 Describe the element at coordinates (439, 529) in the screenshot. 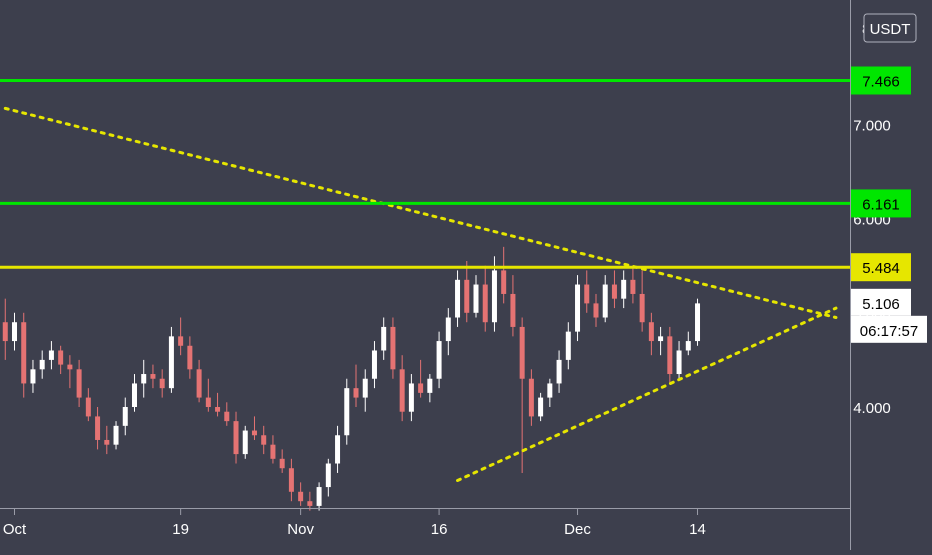

I see `time-tick-label: 16` at that location.